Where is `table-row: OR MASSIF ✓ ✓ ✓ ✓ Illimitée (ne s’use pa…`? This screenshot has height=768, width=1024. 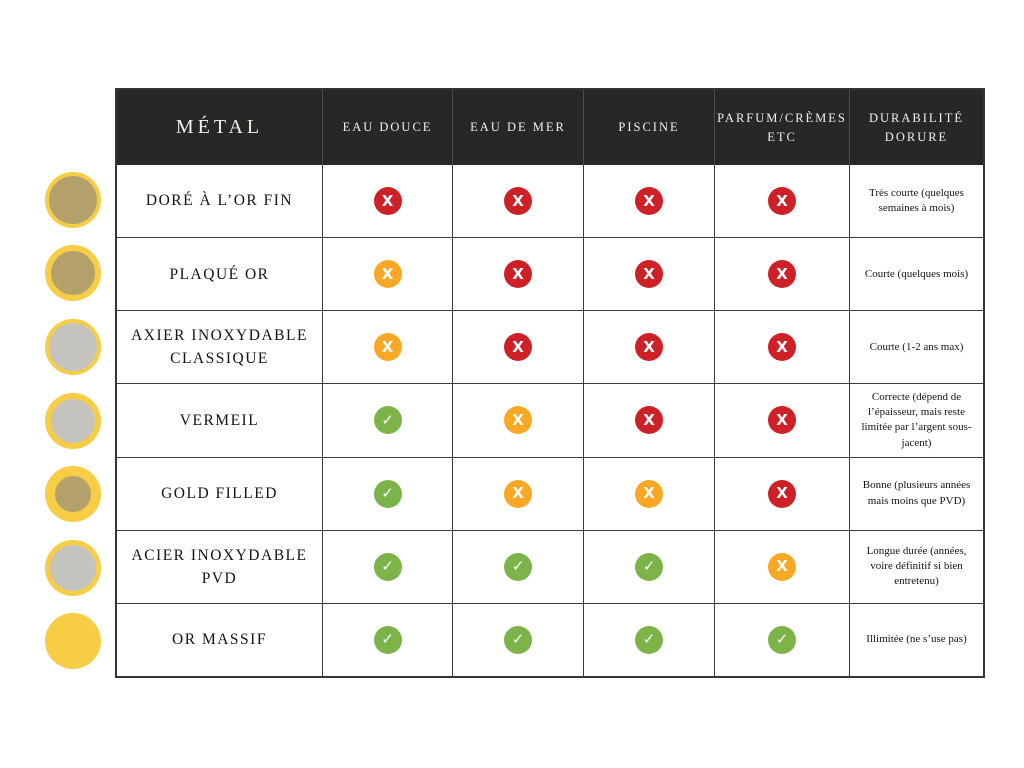 table-row: OR MASSIF ✓ ✓ ✓ ✓ Illimitée (ne s’use pa… is located at coordinates (550, 639).